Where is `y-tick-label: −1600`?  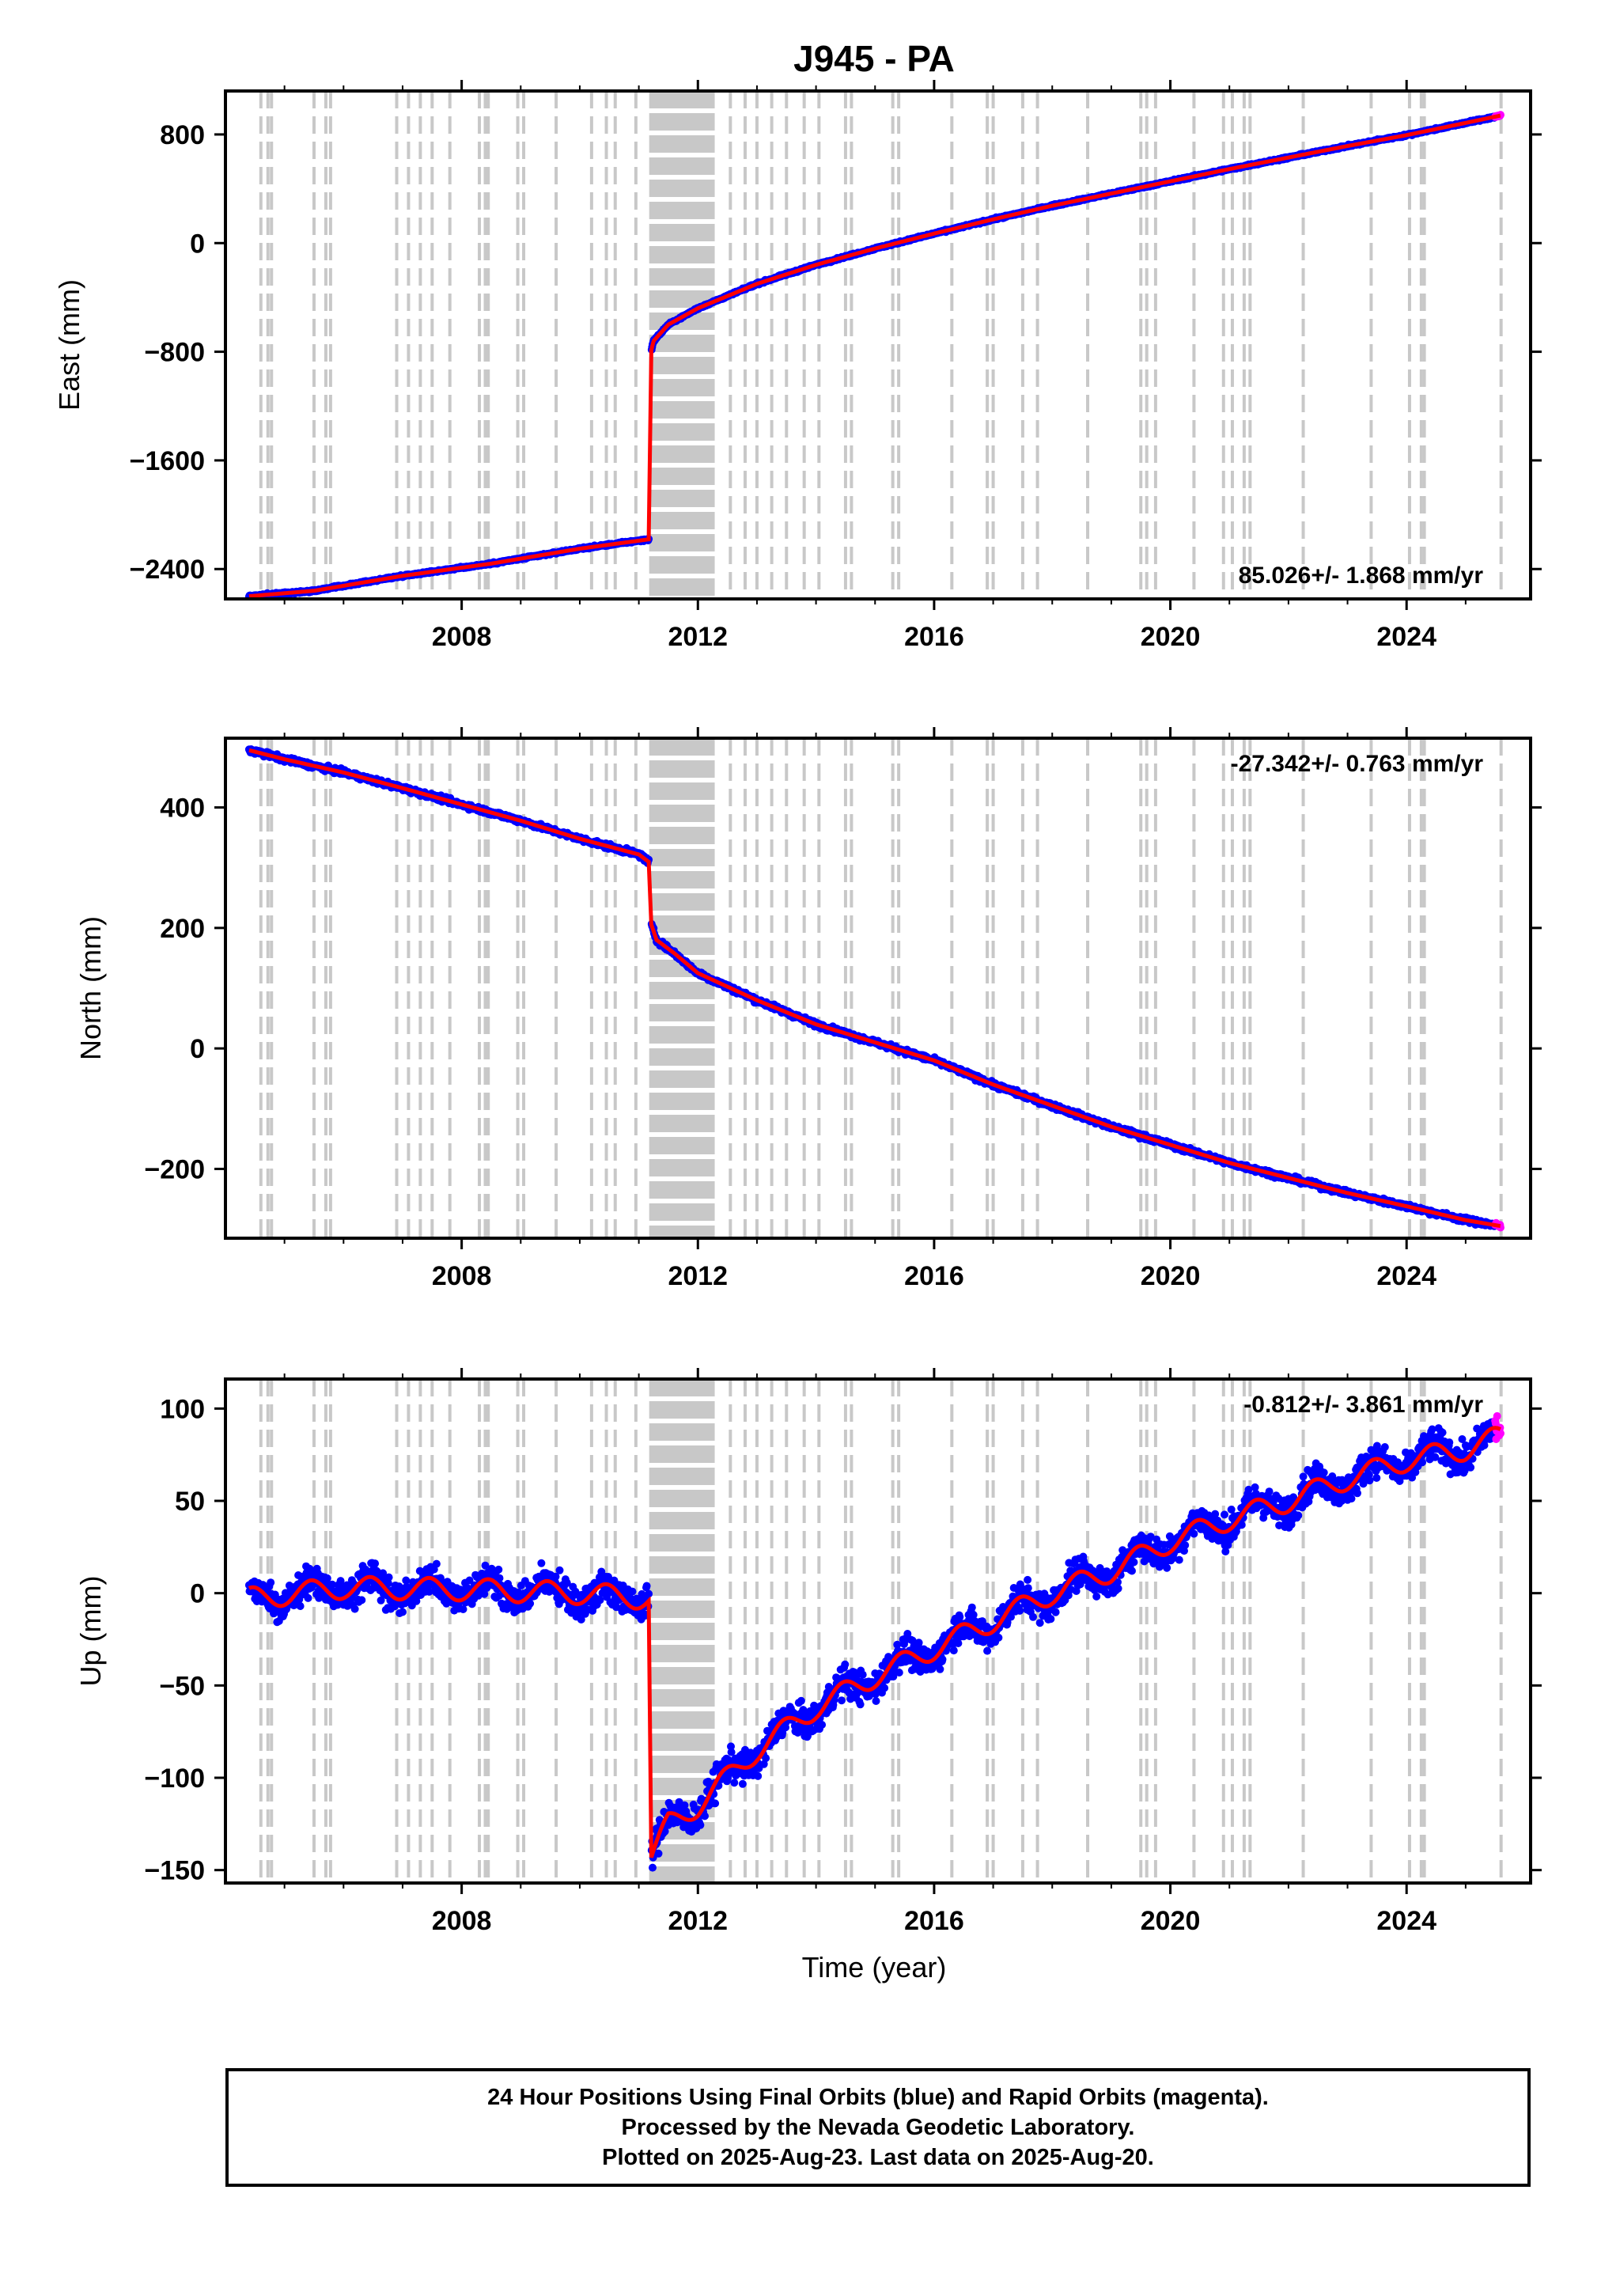
y-tick-label: −1600 is located at coordinates (168, 461).